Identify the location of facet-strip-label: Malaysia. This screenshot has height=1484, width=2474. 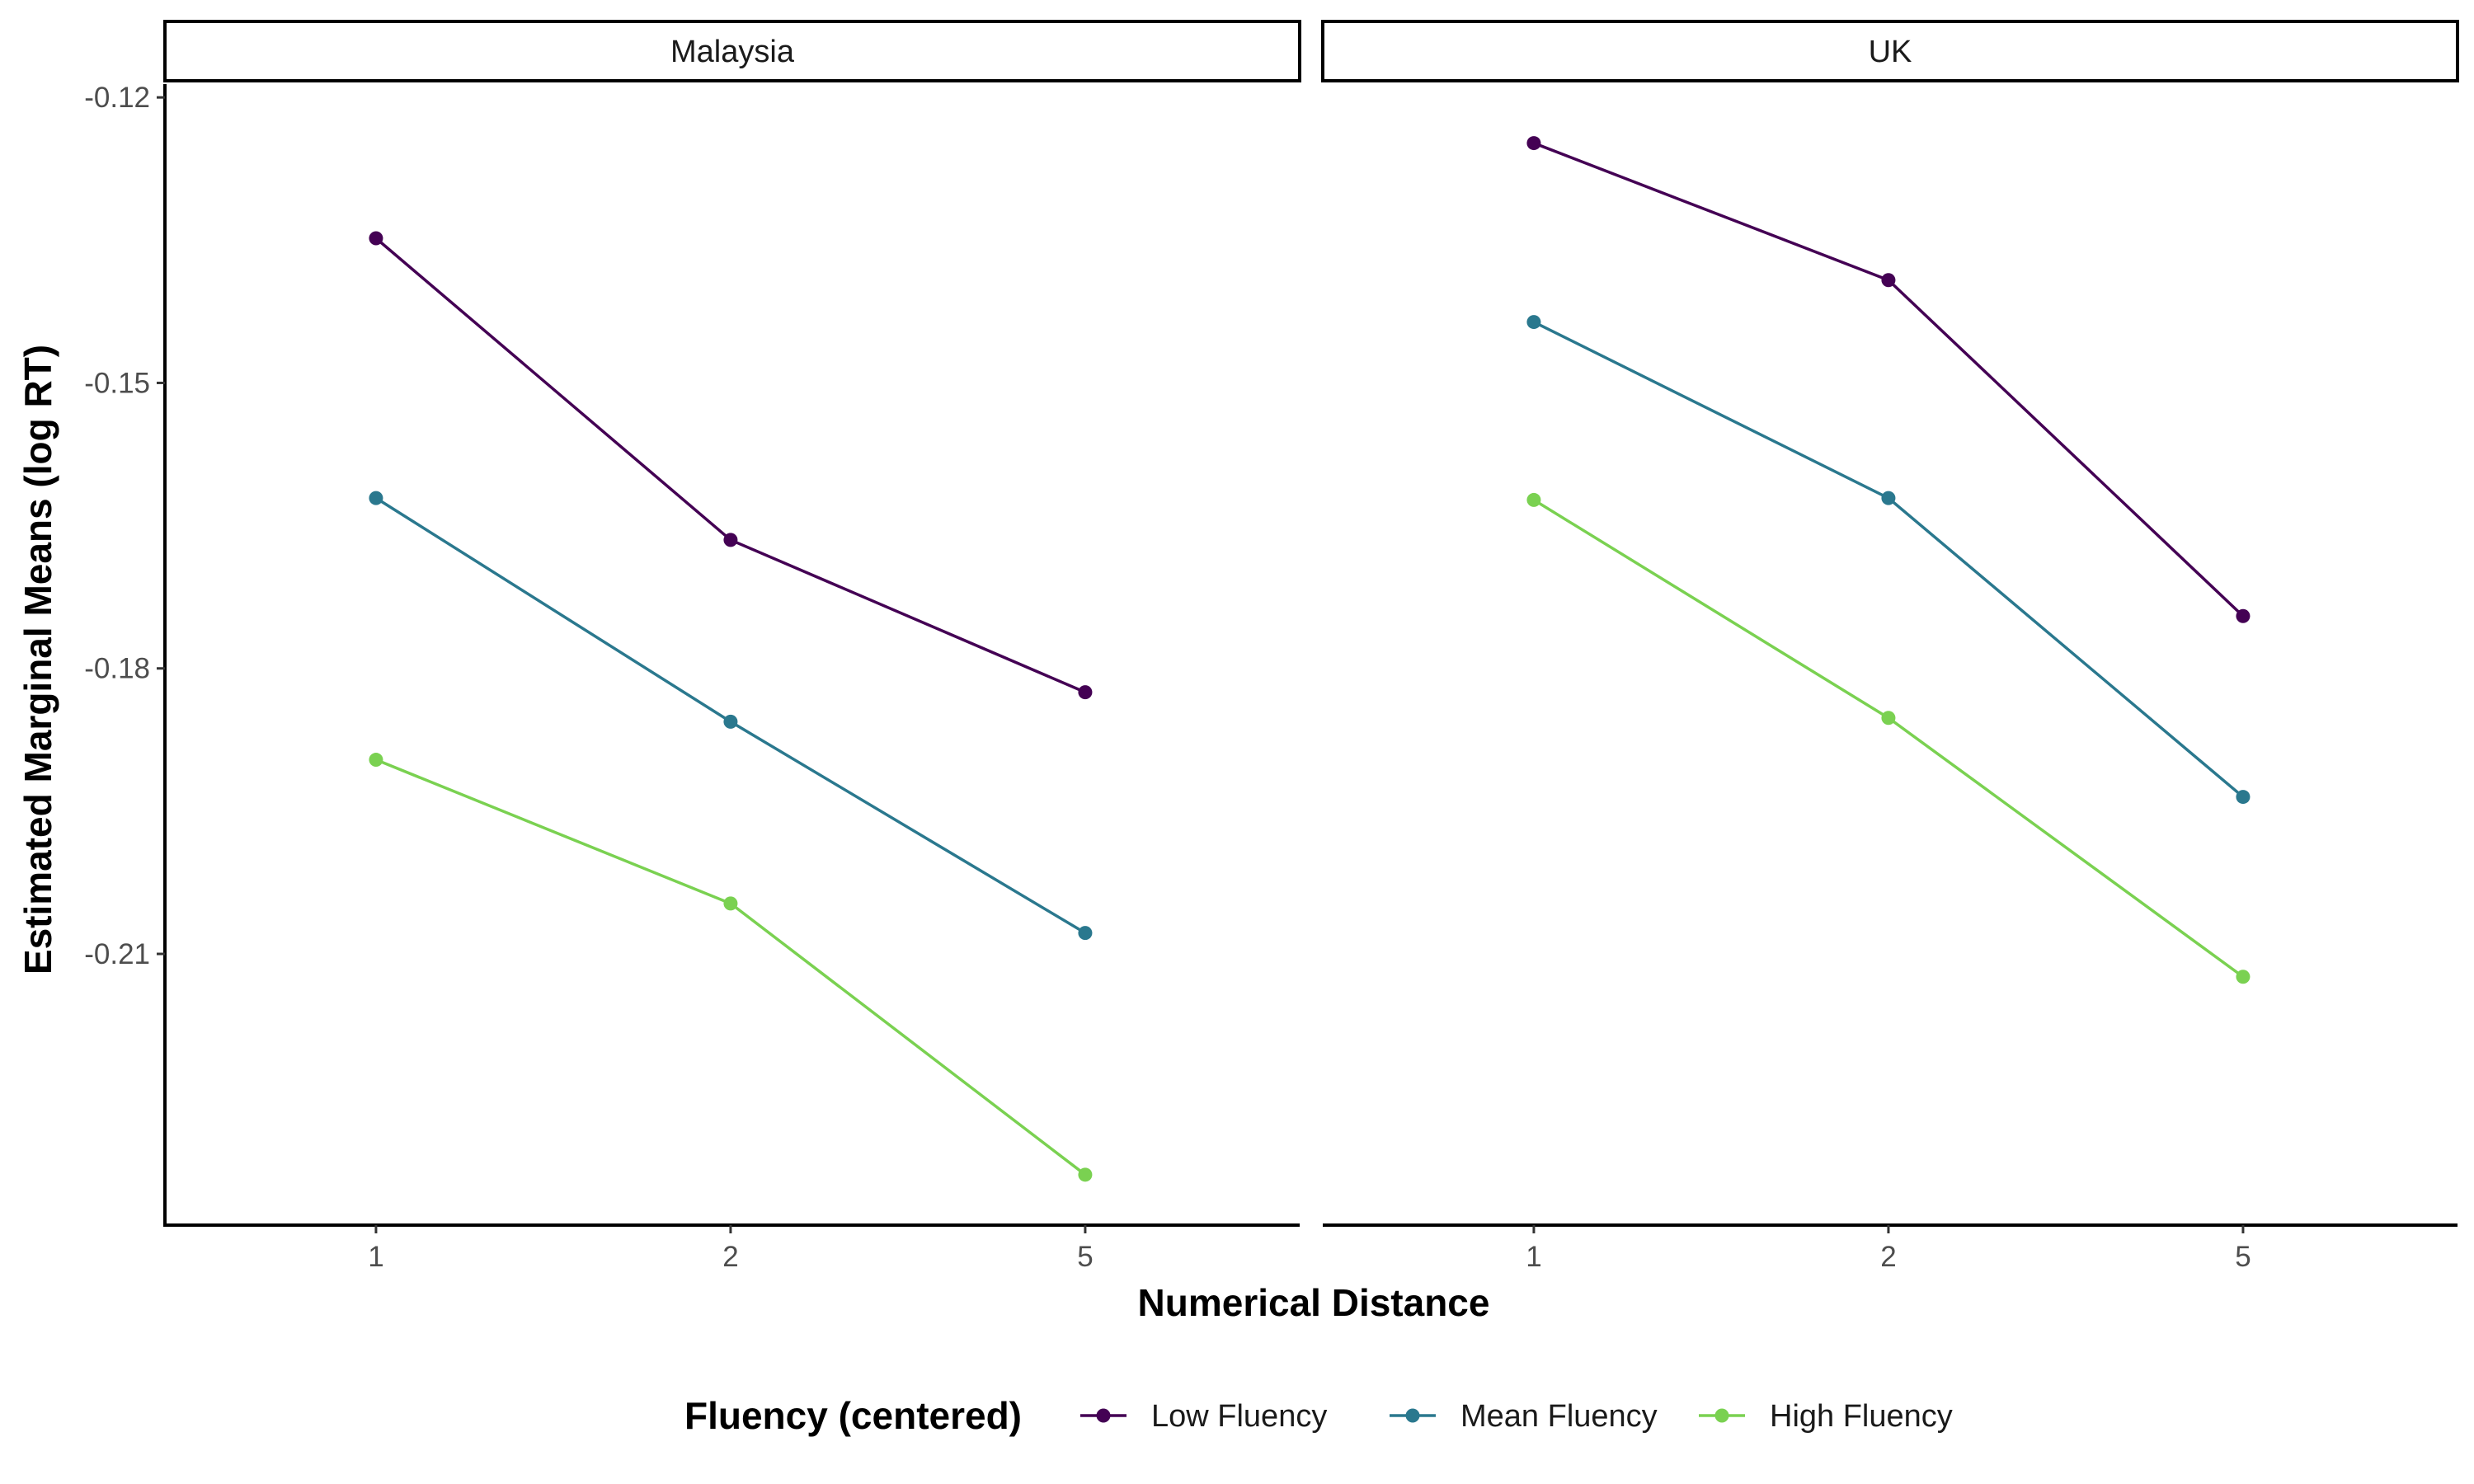
(732, 52).